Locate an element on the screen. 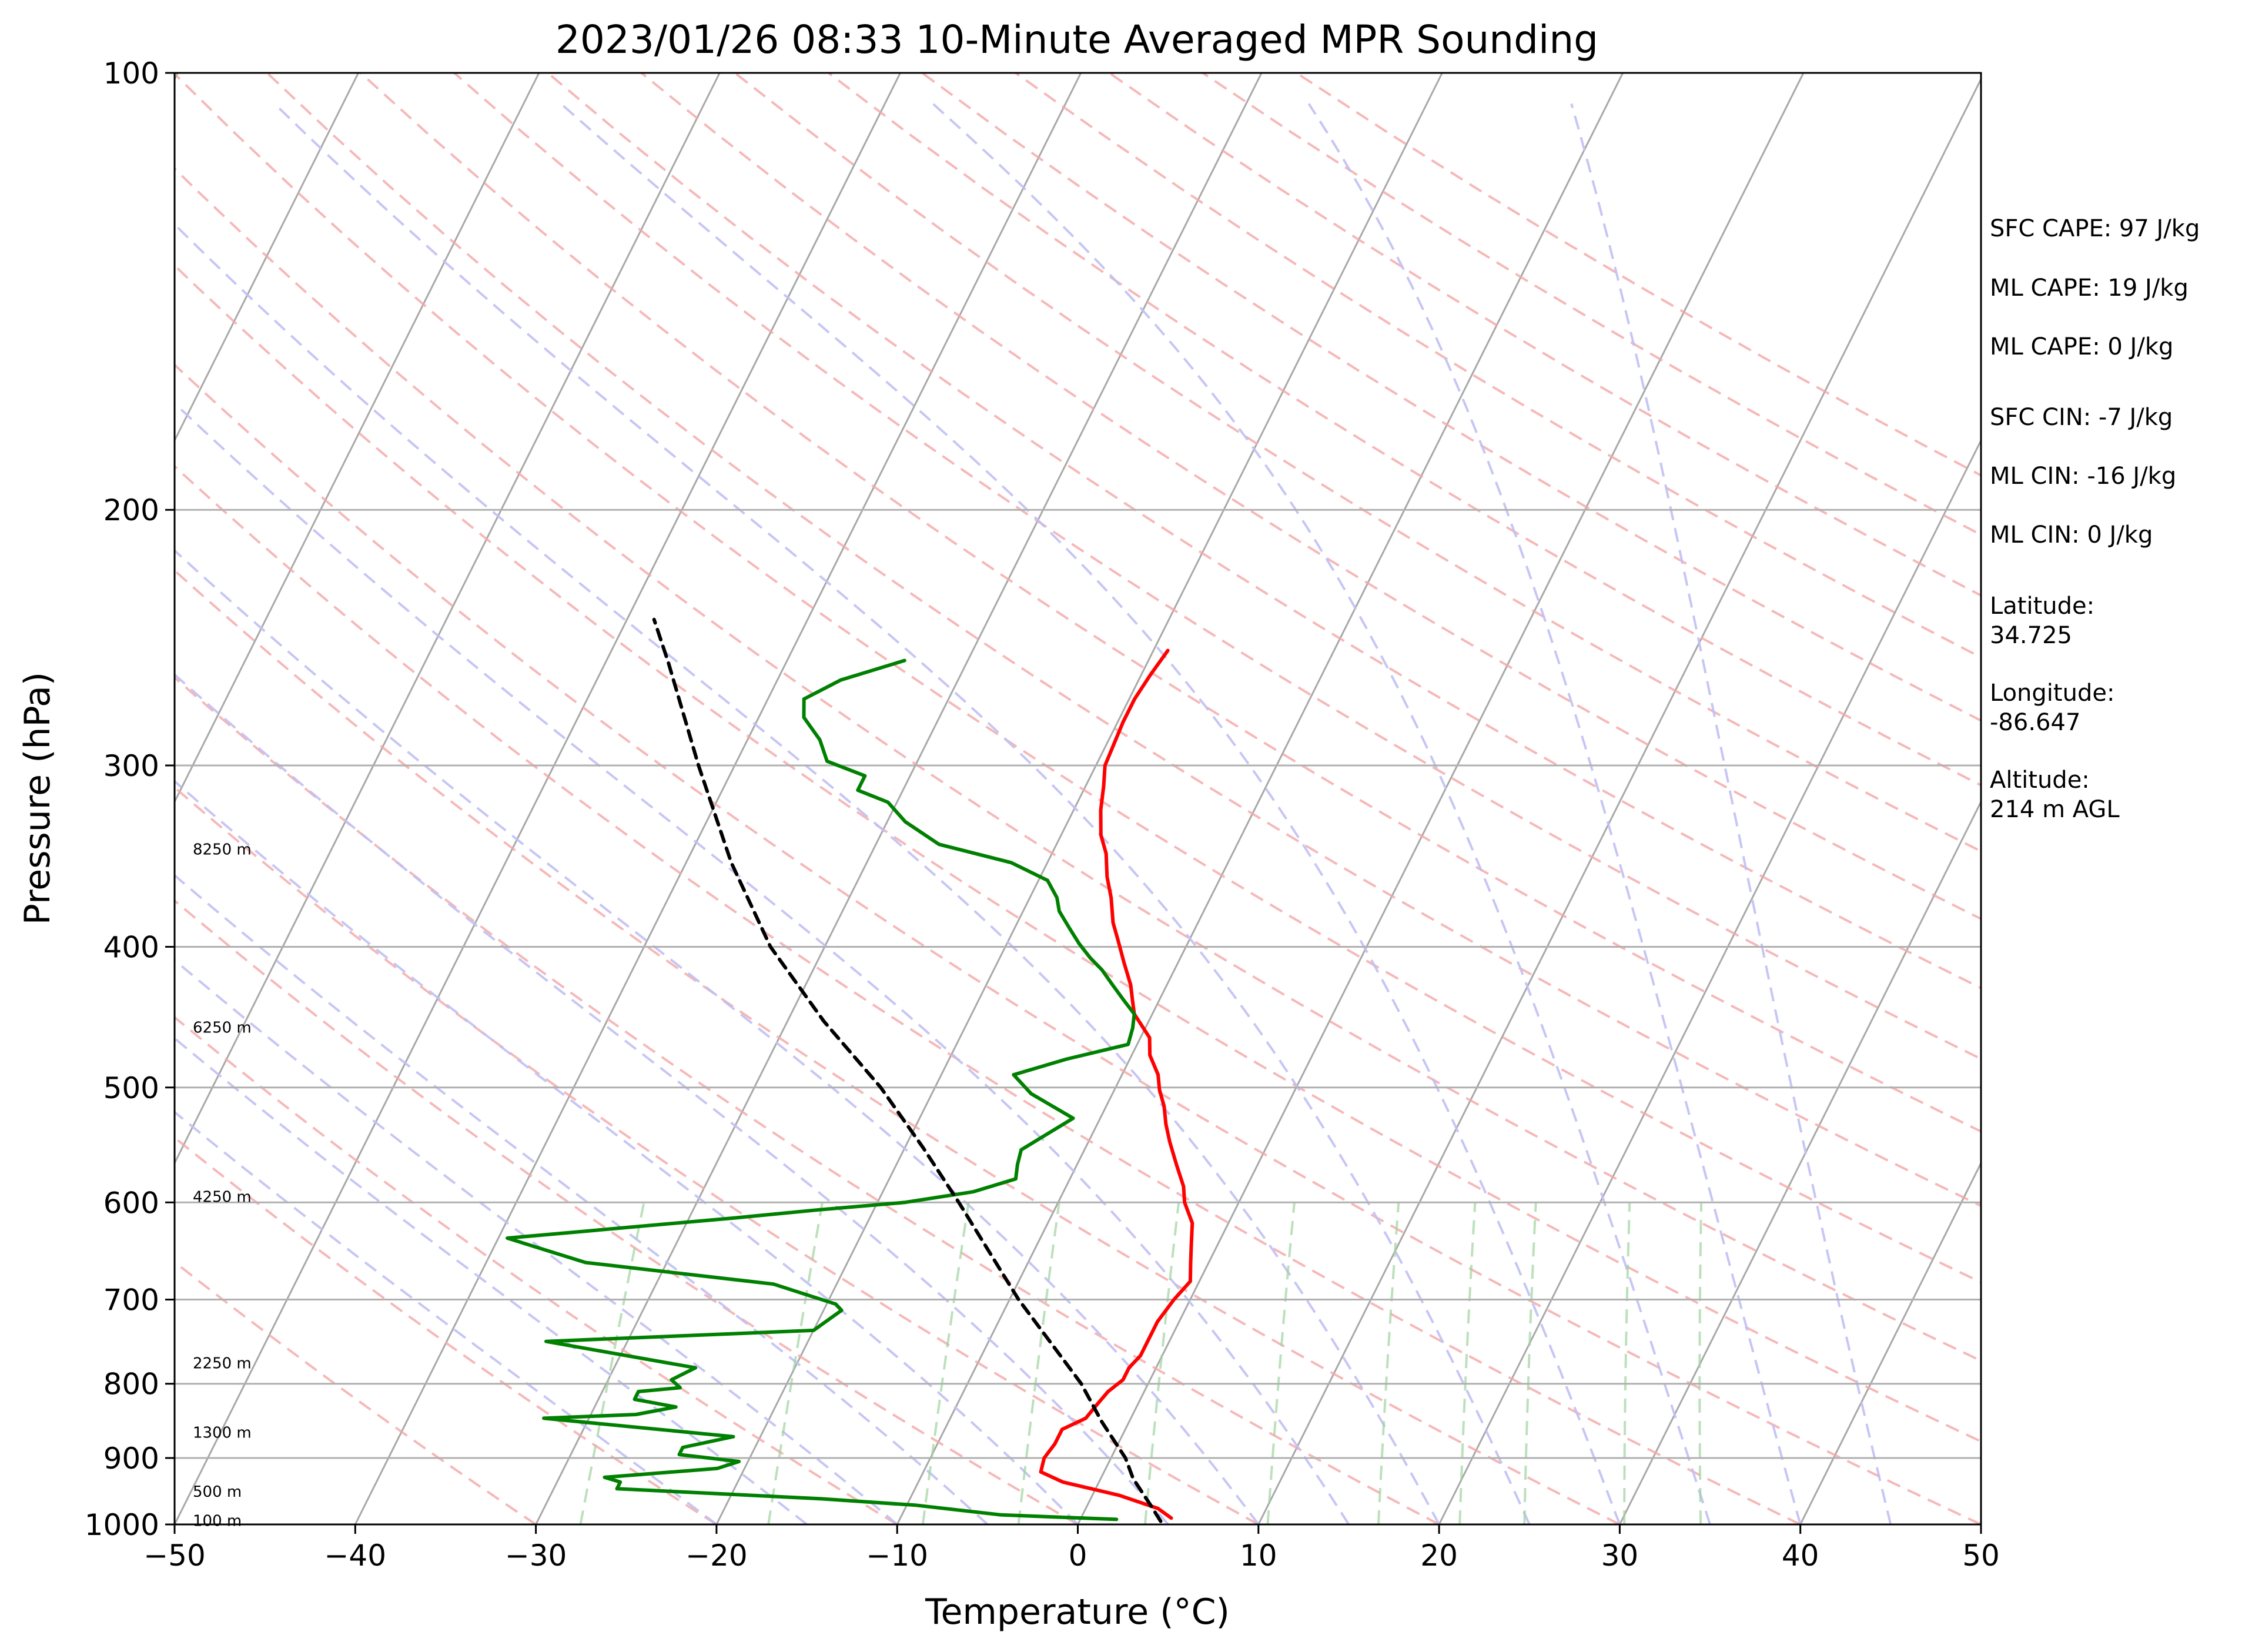  x-tick-label: −50 is located at coordinates (175, 1556).